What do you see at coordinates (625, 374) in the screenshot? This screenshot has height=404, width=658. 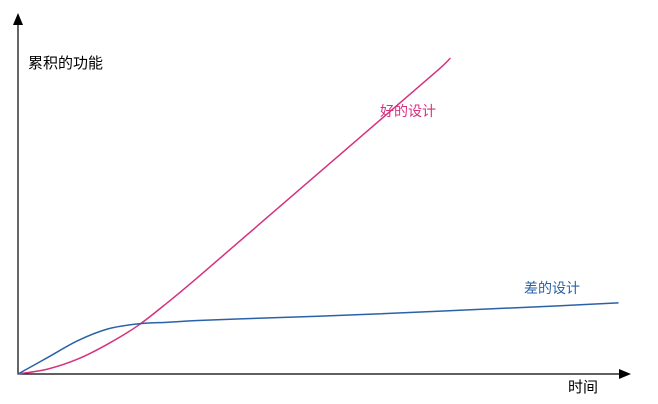 I see `x-axis-arrow-icon` at bounding box center [625, 374].